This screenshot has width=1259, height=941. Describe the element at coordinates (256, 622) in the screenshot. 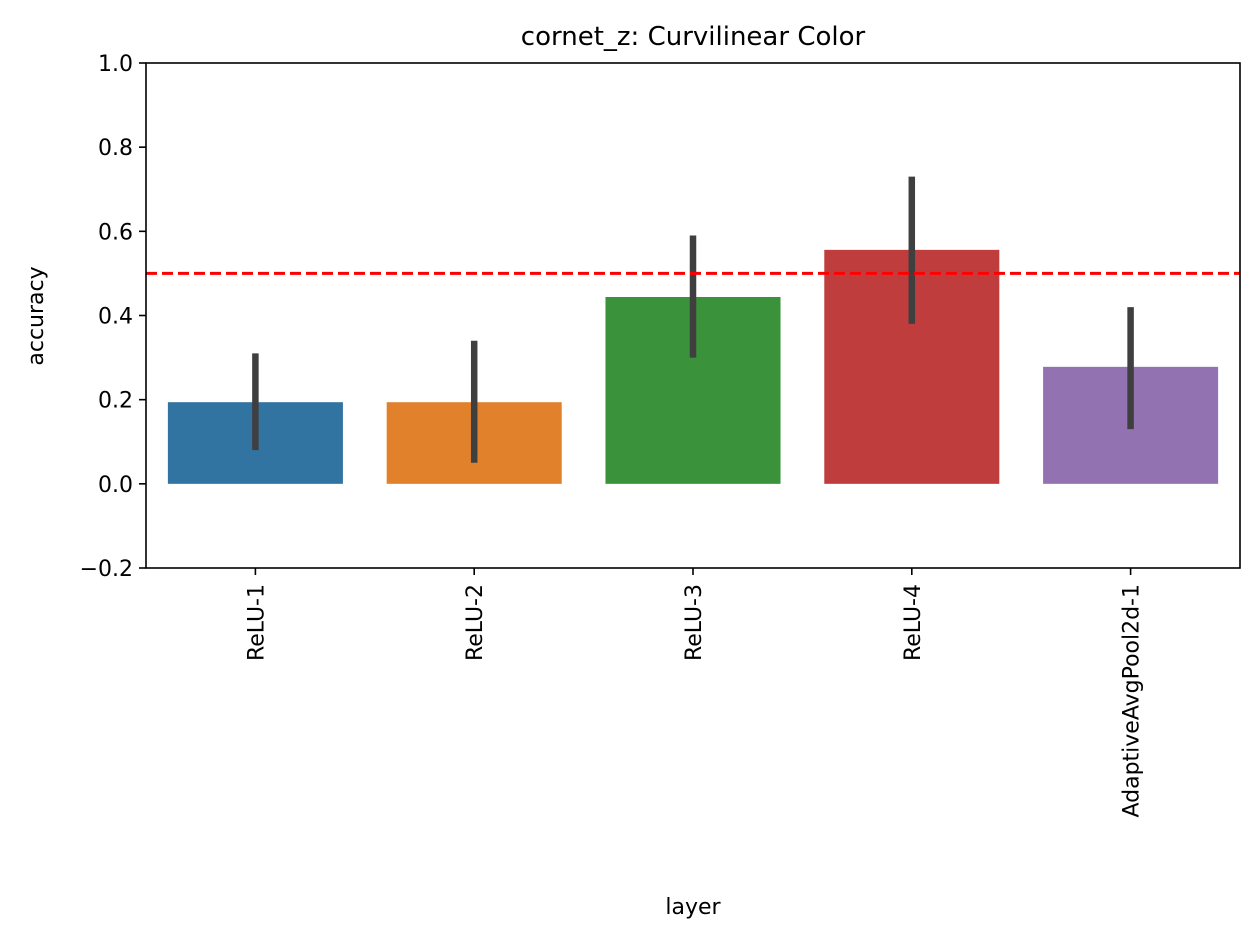

I see `x-tick-label: ReLU-1` at that location.